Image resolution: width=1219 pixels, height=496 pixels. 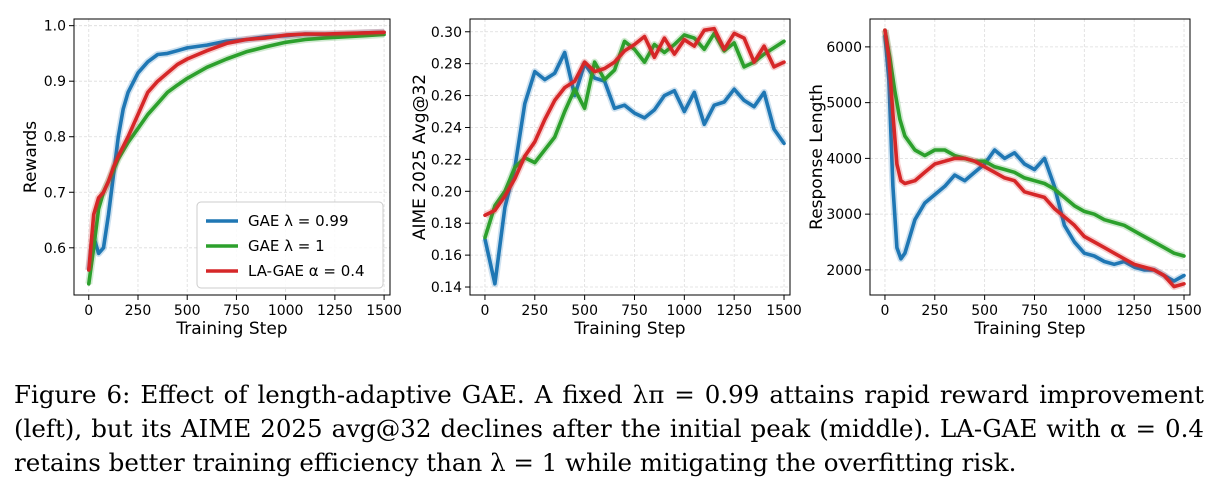 I want to click on y-tick-label: 0.28, so click(x=446, y=65).